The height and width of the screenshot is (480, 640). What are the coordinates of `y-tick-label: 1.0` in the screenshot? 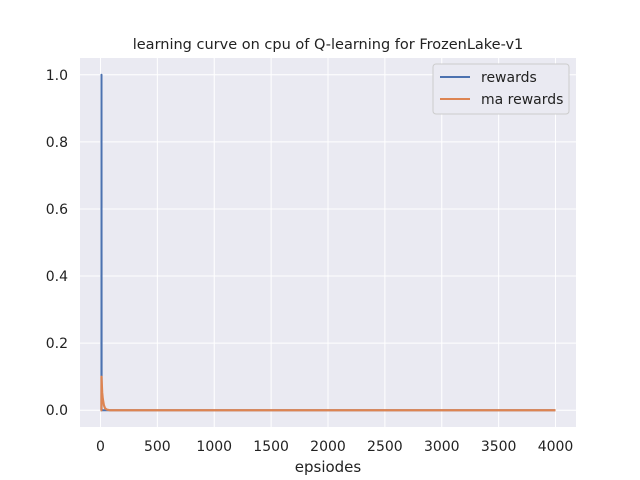 It's located at (57, 76).